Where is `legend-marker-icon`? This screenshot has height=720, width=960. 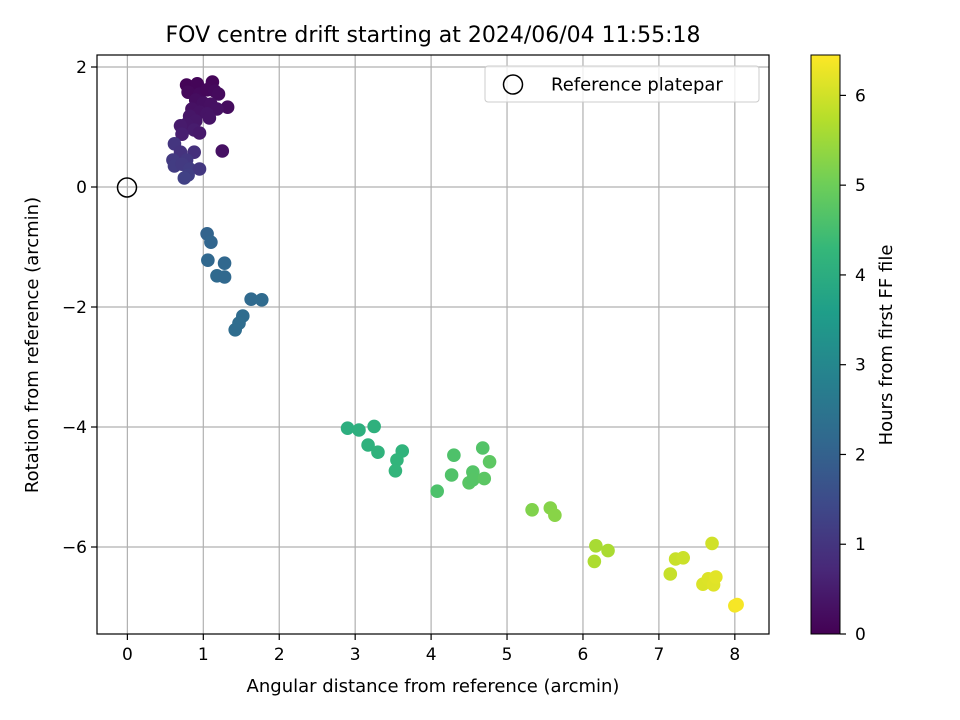 legend-marker-icon is located at coordinates (513, 84).